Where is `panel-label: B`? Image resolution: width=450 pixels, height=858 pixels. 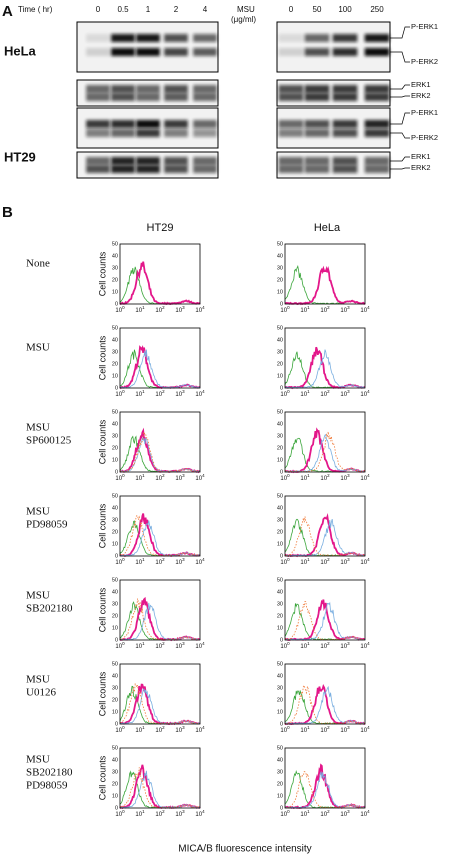 panel-label: B is located at coordinates (7, 212).